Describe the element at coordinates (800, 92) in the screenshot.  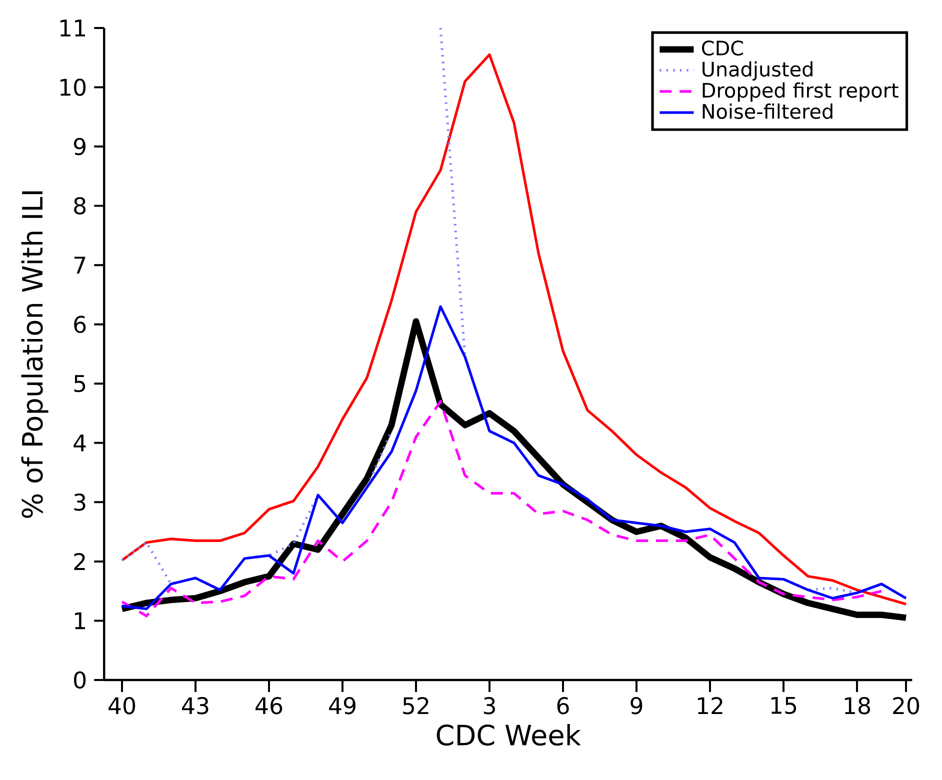
I see `legend-label: Dropped first report` at that location.